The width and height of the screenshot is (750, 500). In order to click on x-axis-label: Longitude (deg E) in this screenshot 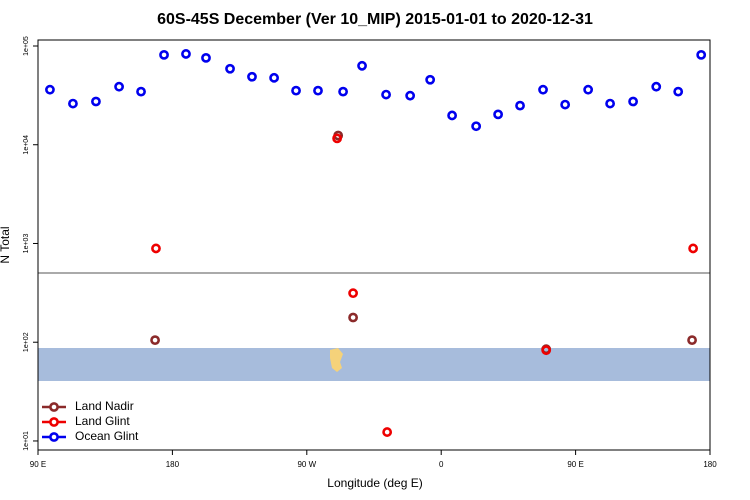, I will do `click(374, 483)`.